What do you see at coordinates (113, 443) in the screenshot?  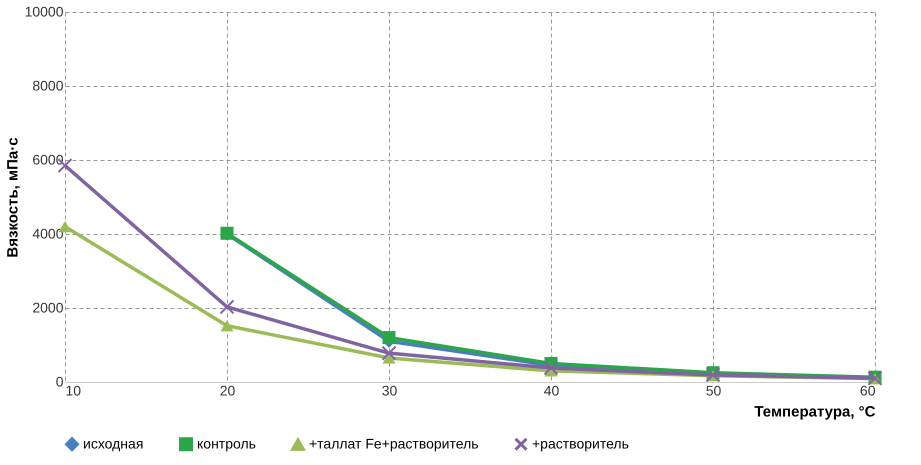 I see `legend-label: исходная` at bounding box center [113, 443].